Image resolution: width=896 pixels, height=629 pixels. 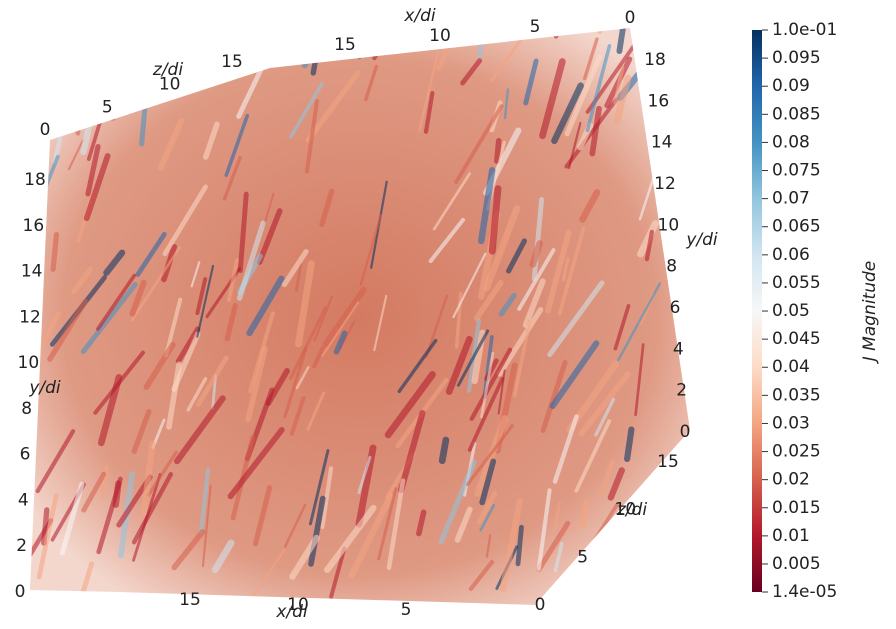 I want to click on axis-tick-label: 14, so click(x=32, y=272).